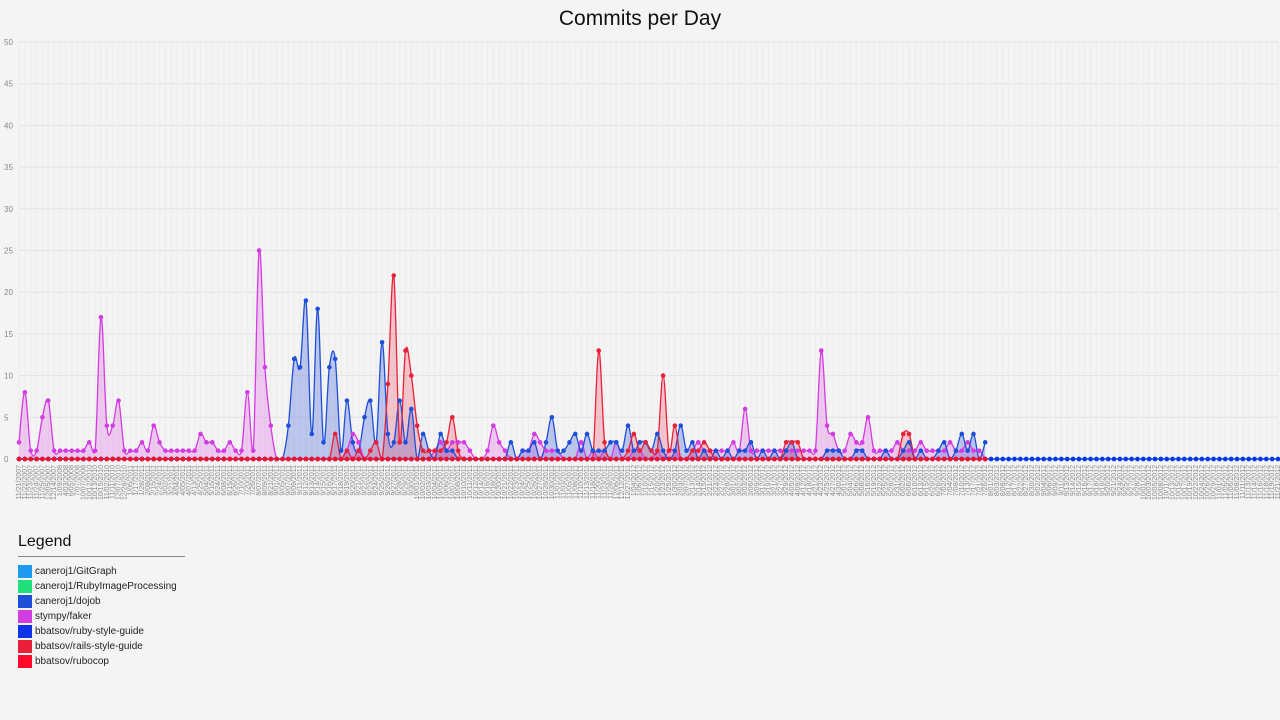 The width and height of the screenshot is (1280, 720). I want to click on x-tick-label: 2/08/2011, so click(148, 480).